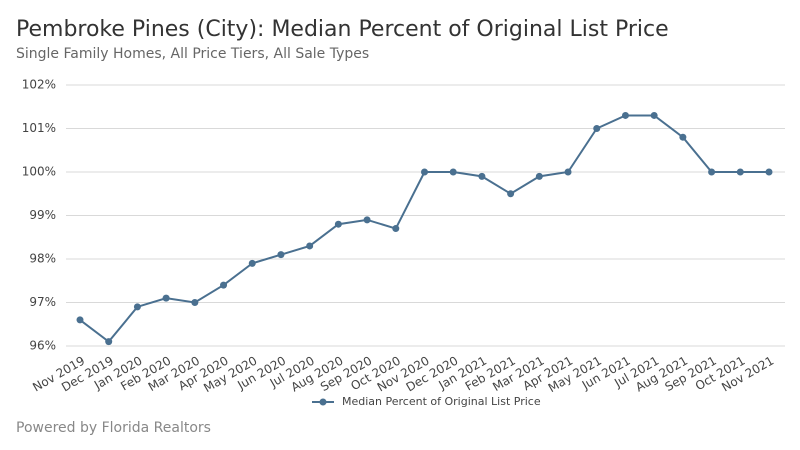  I want to click on y-tick-label: 98%, so click(42, 259).